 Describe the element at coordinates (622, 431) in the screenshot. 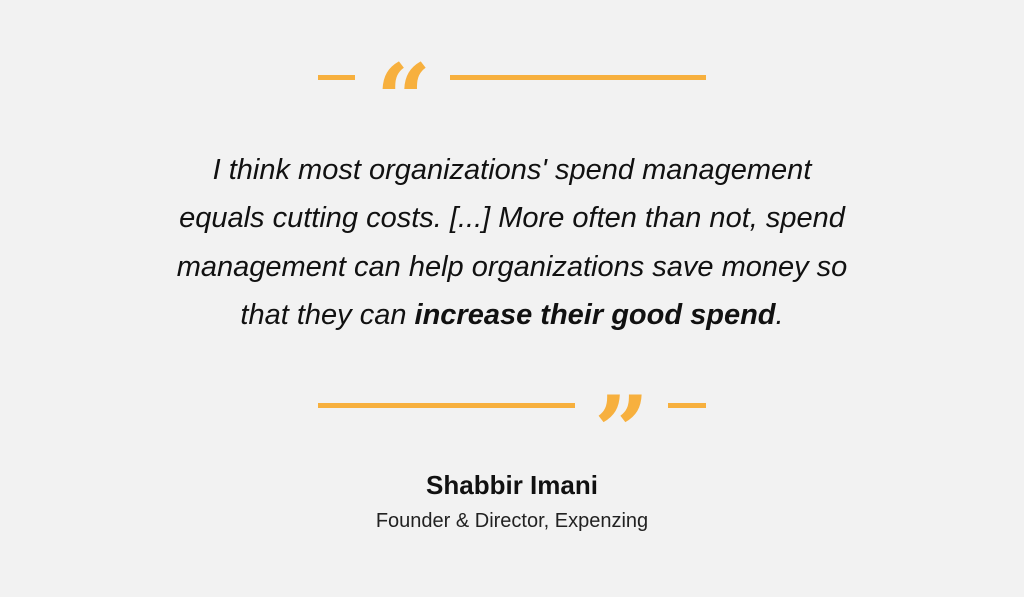

I see `close-quote-mark: ”` at that location.